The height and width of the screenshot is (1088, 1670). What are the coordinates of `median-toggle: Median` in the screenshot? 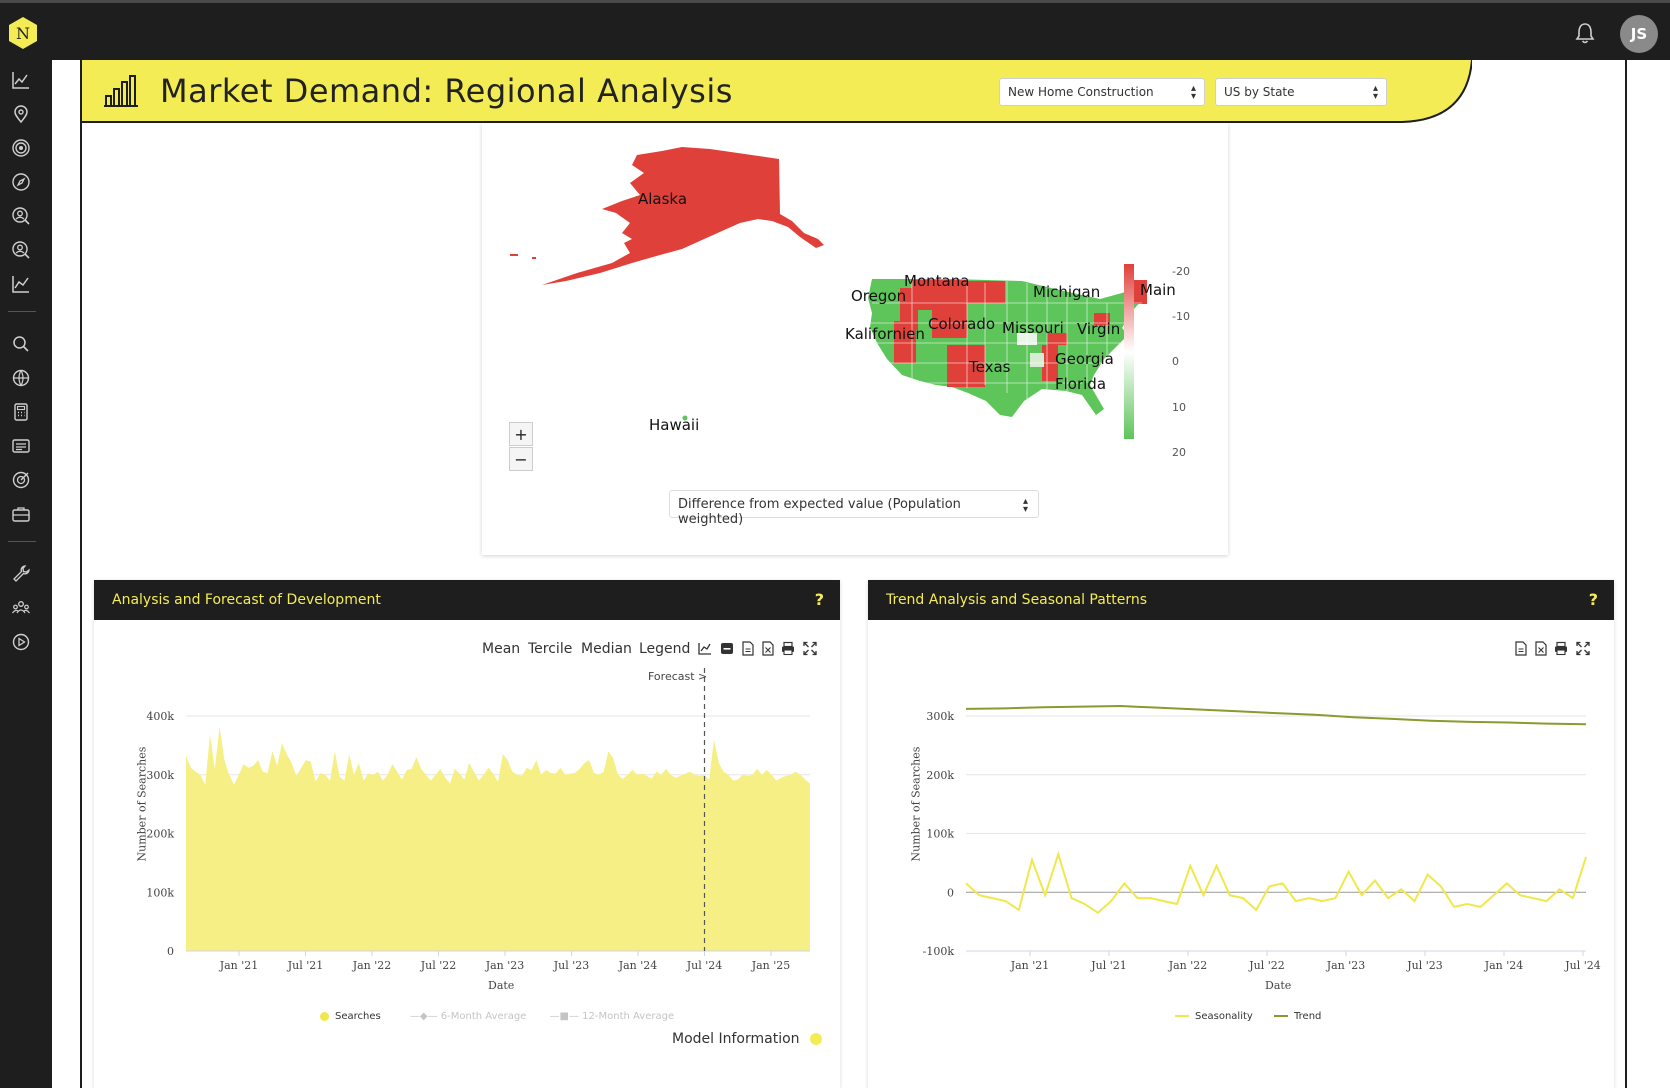 It's located at (606, 649).